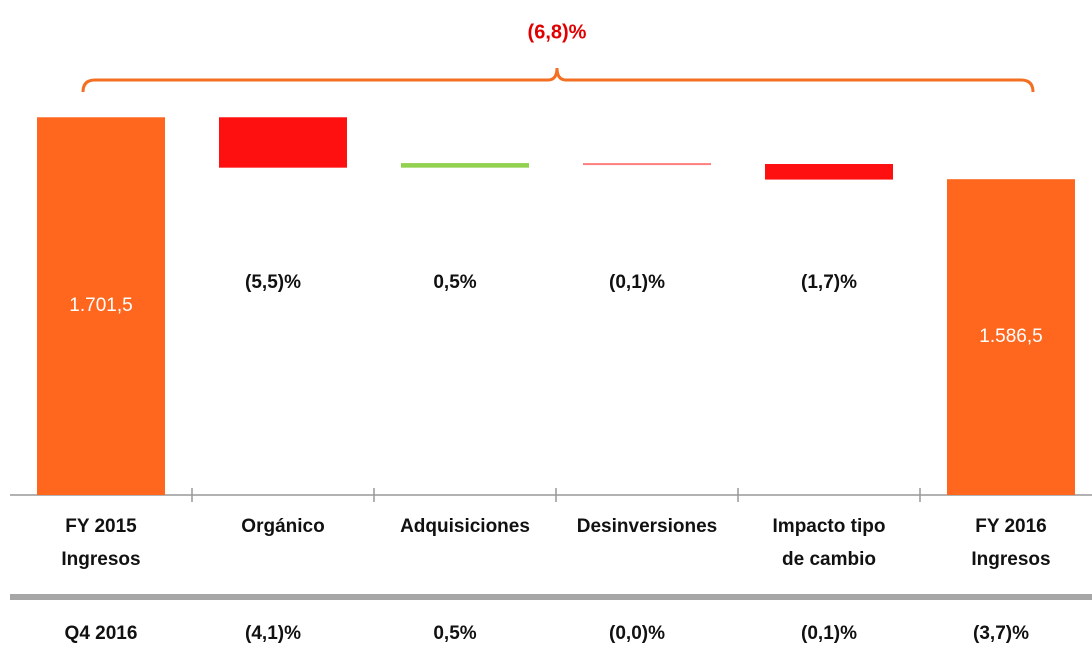  Describe the element at coordinates (637, 633) in the screenshot. I see `q4-value: (0,0)%` at that location.